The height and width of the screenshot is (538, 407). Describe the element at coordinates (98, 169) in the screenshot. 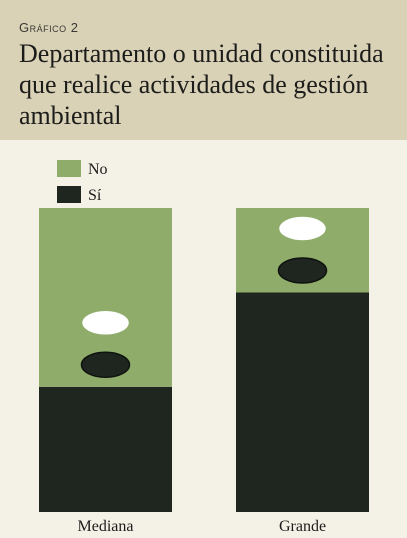

I see `legend-label-no: No` at that location.